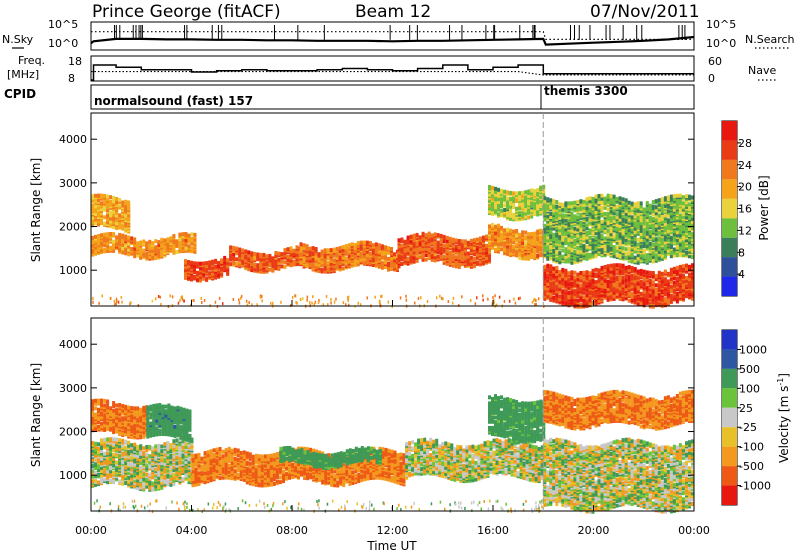 Image resolution: width=800 pixels, height=554 pixels. Describe the element at coordinates (762, 70) in the screenshot. I see `nave-label: Nave` at that location.